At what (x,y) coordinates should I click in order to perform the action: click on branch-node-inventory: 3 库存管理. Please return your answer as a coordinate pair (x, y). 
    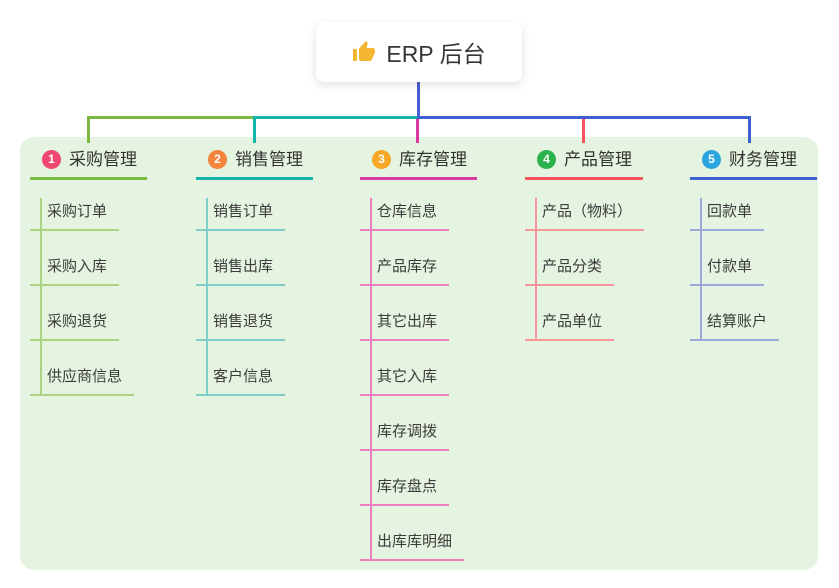
    Looking at the image, I should click on (418, 161).